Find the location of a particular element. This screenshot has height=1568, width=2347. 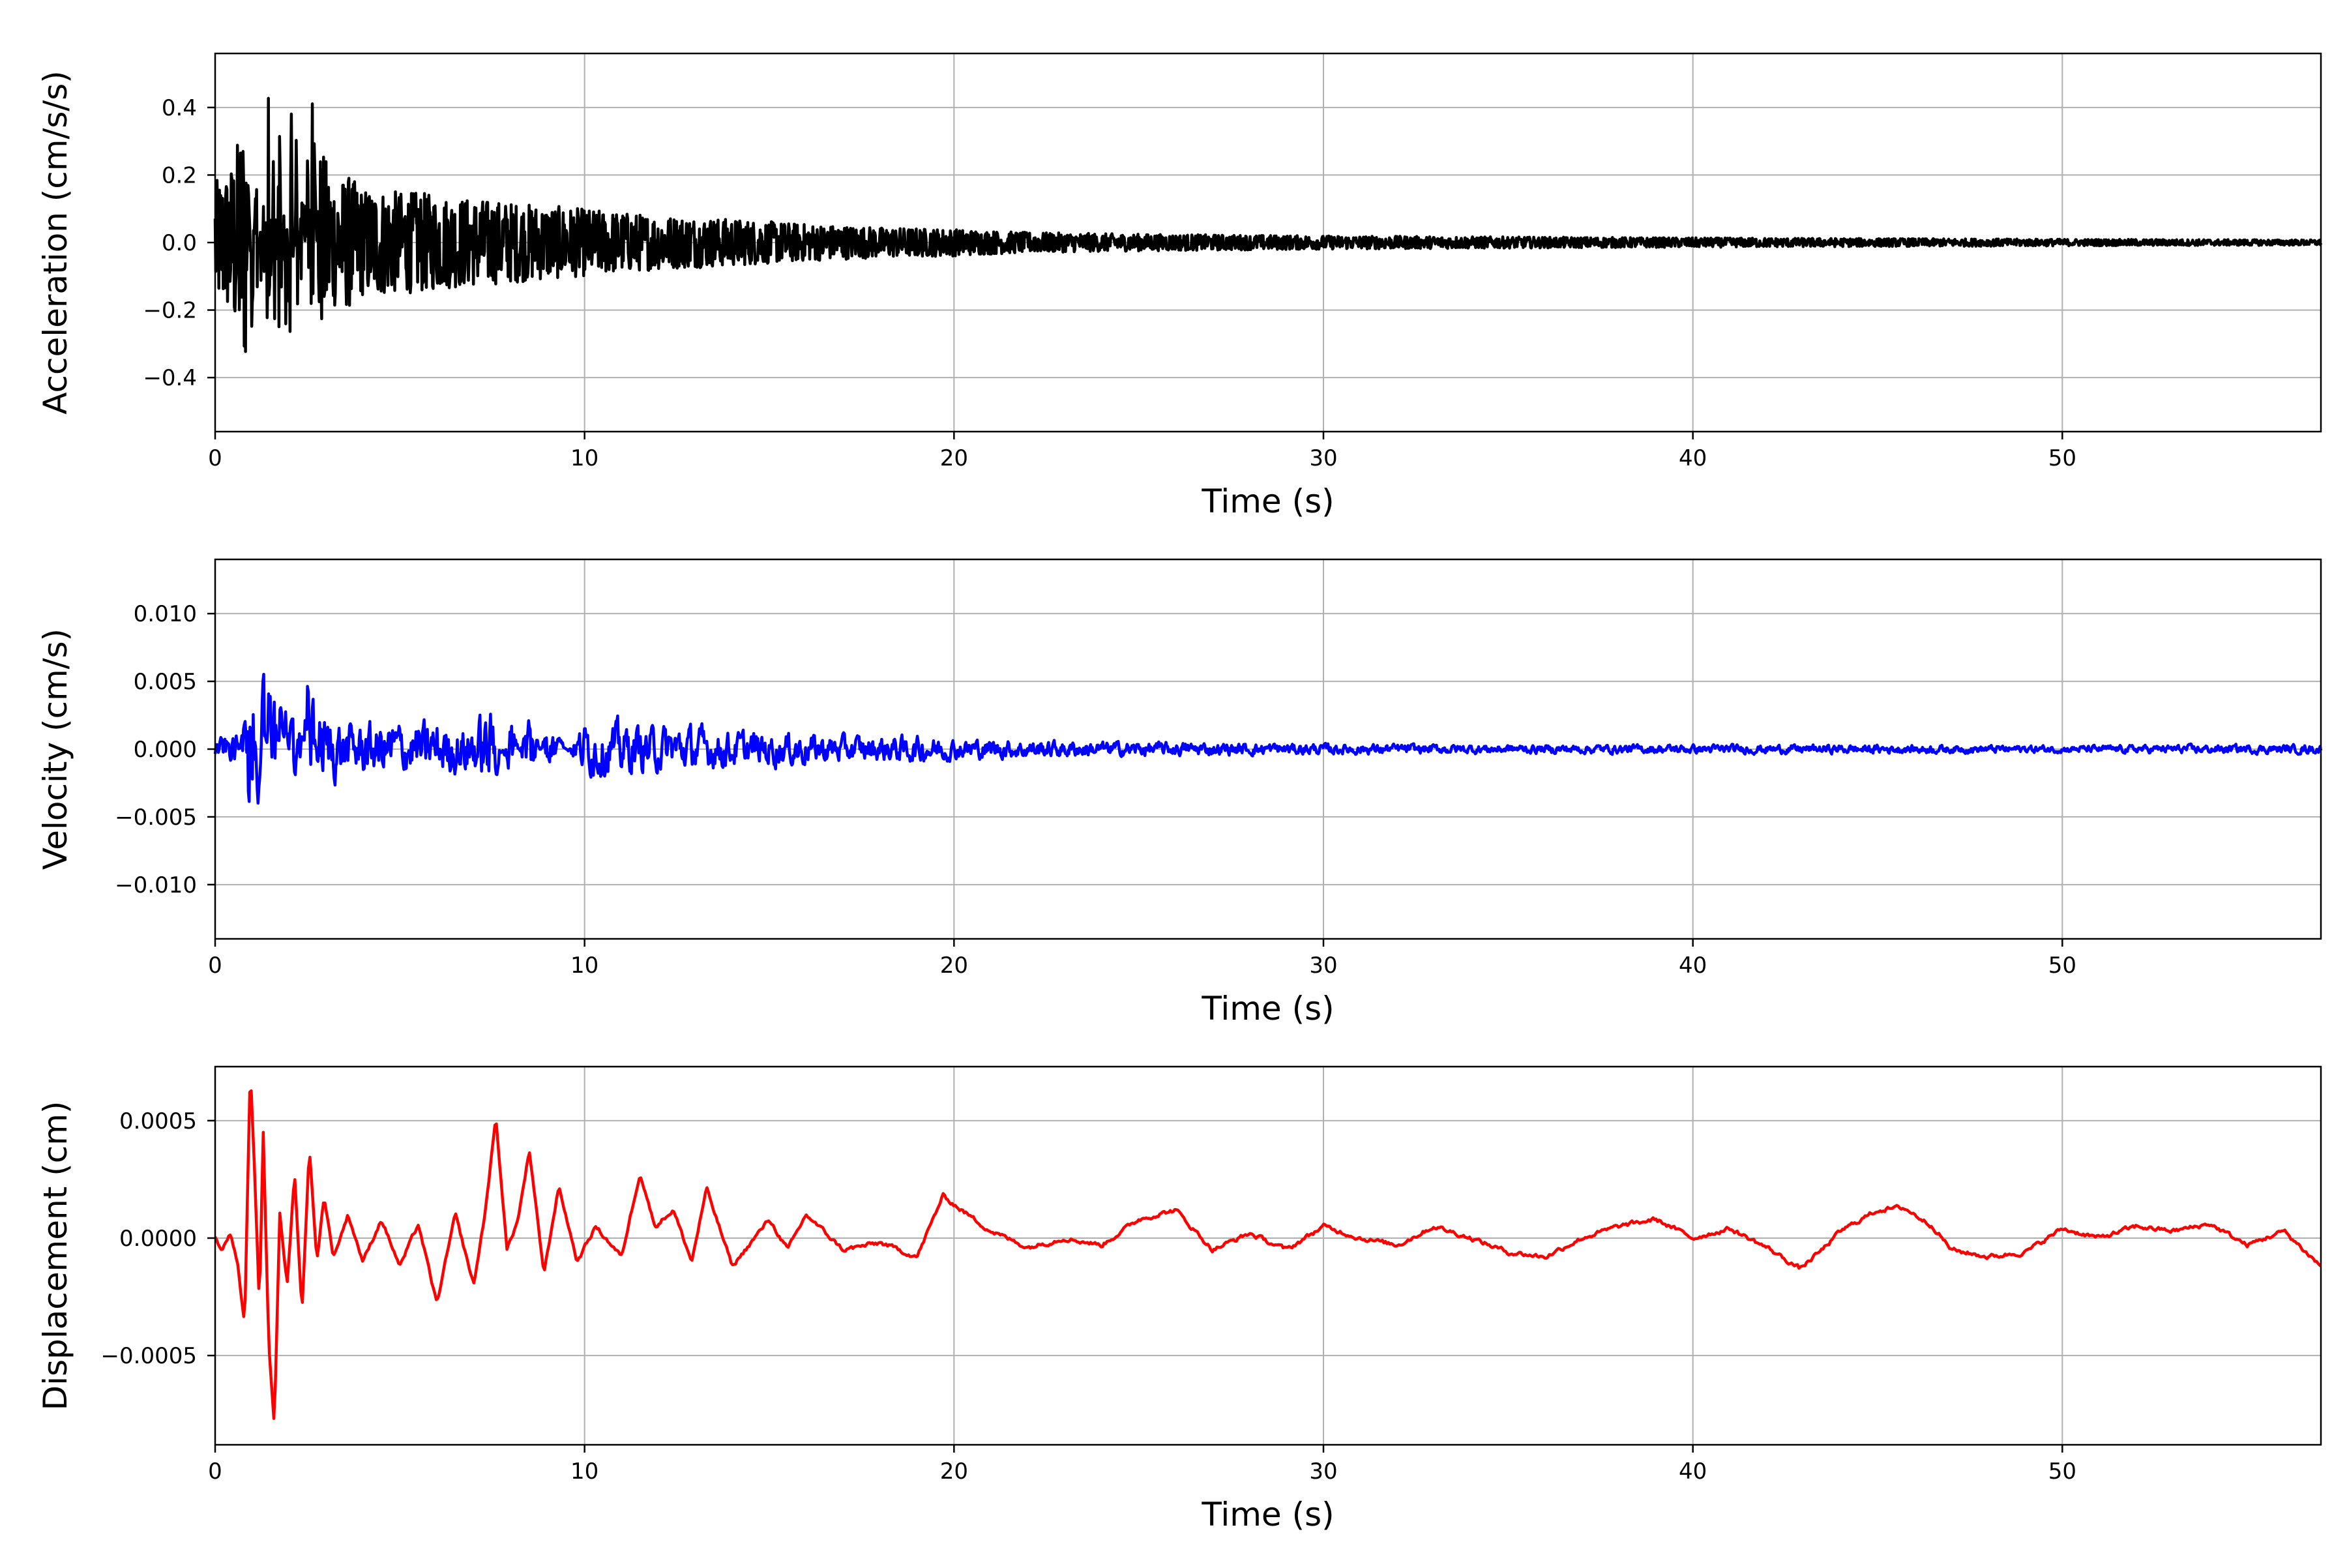

velocity-xaxis-label: Time (s) is located at coordinates (1267, 1009).